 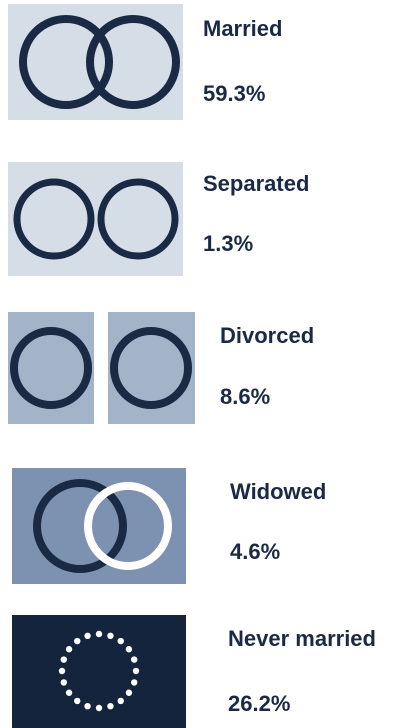 I want to click on divorced-item: Divorced 8.6%, so click(x=161, y=368).